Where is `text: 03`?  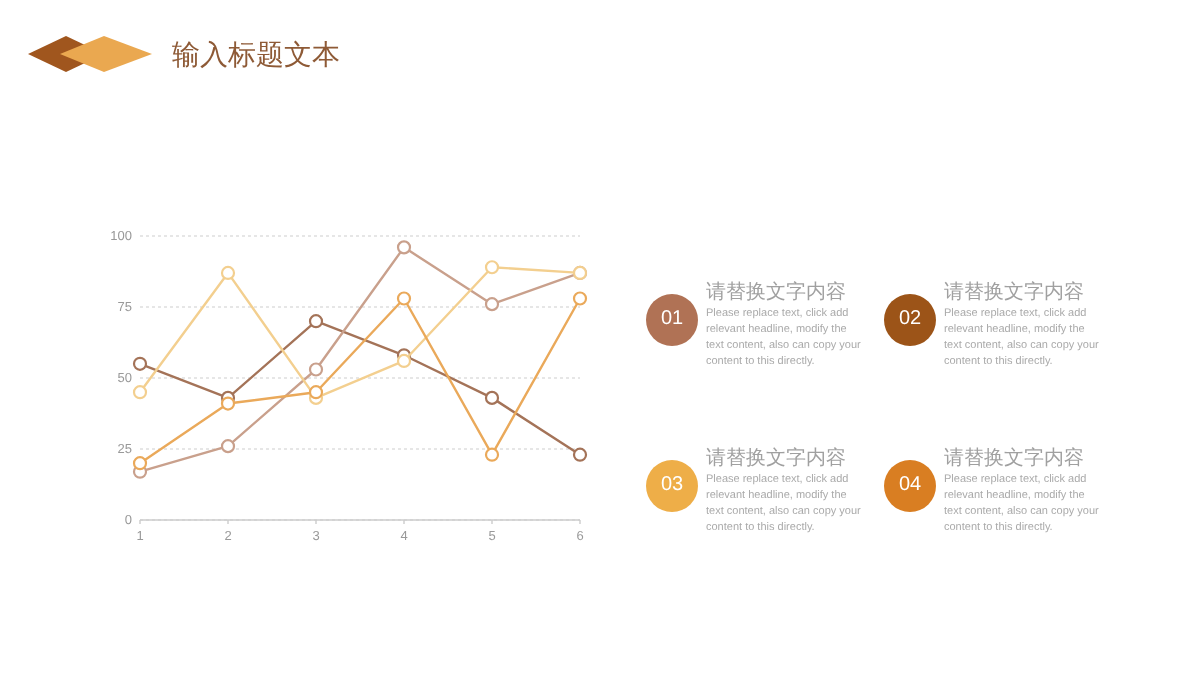 text: 03 is located at coordinates (672, 486).